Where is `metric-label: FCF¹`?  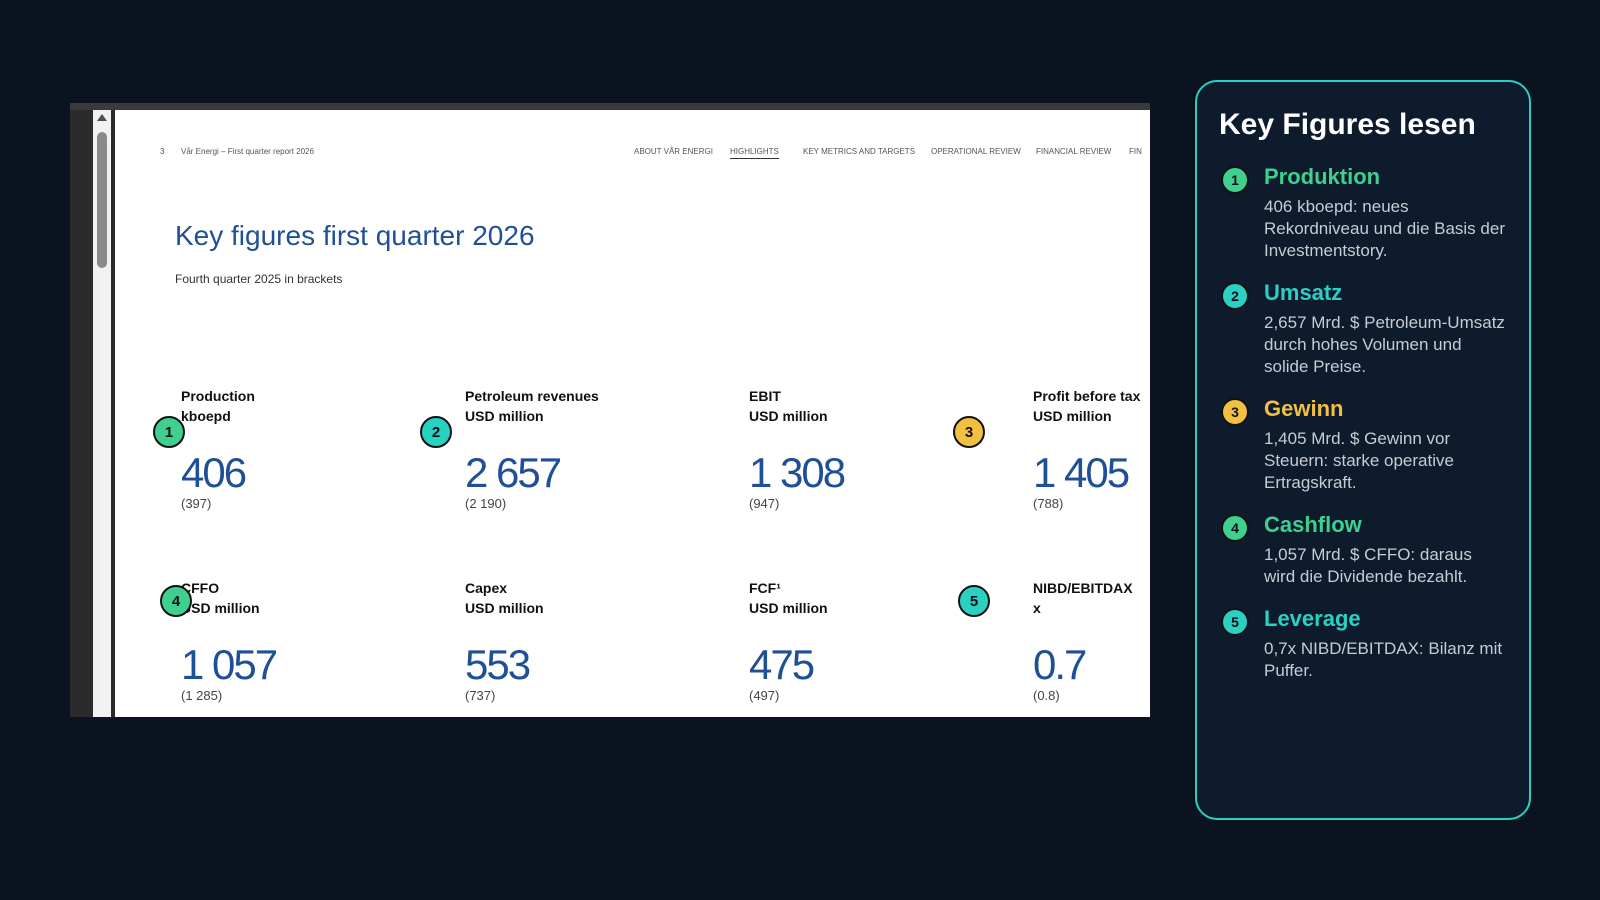
metric-label: FCF¹ is located at coordinates (765, 588).